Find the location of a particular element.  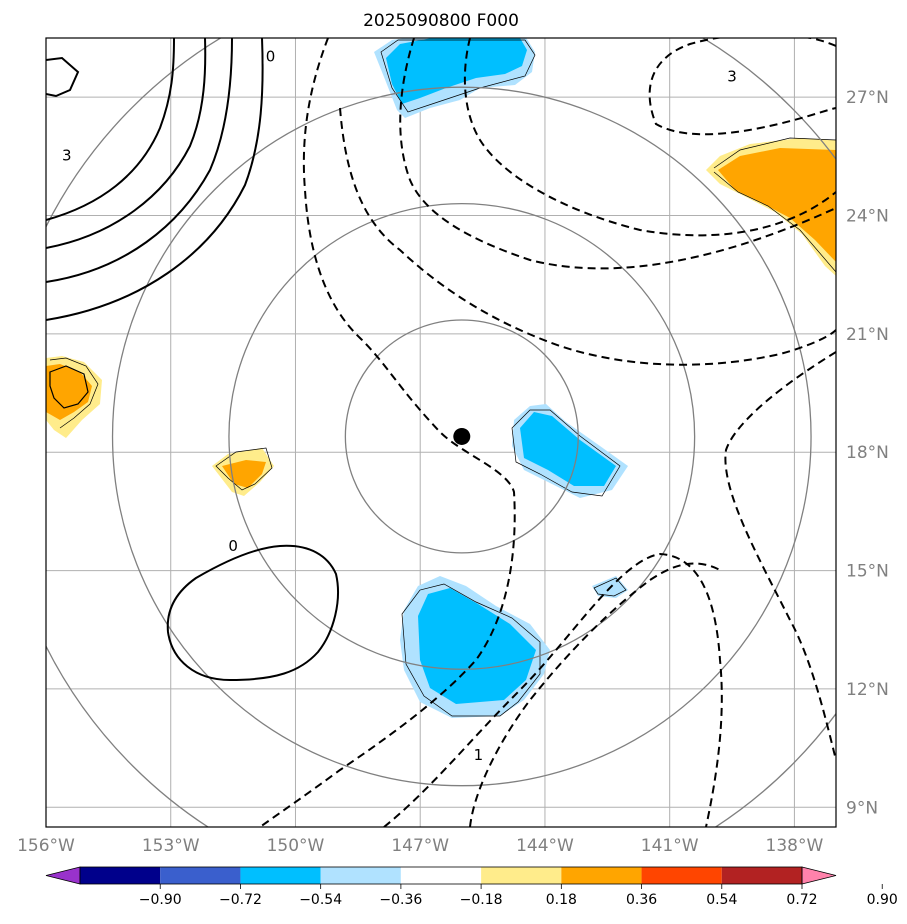

lon-tick-label: 156°W is located at coordinates (46, 846).